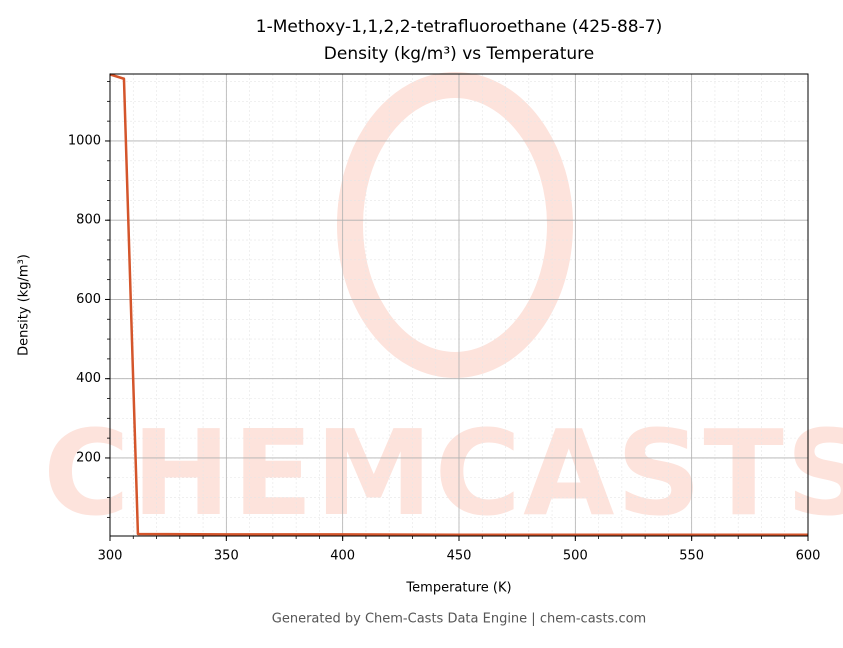  What do you see at coordinates (84, 140) in the screenshot?
I see `y-tick-label: 1000` at bounding box center [84, 140].